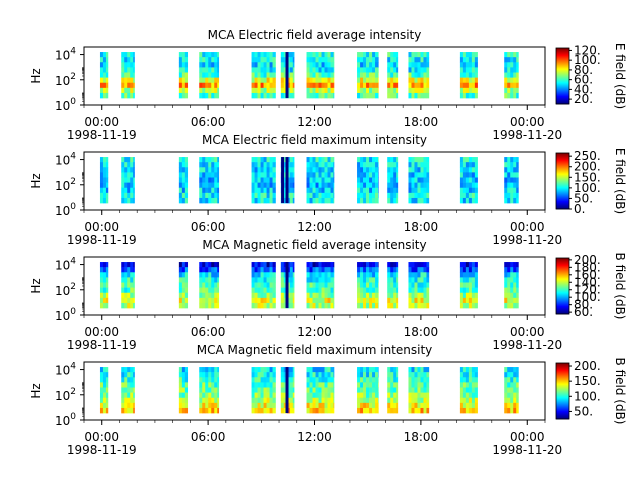 This screenshot has height=480, width=640. I want to click on colorbar-tick-label: 100., so click(587, 297).